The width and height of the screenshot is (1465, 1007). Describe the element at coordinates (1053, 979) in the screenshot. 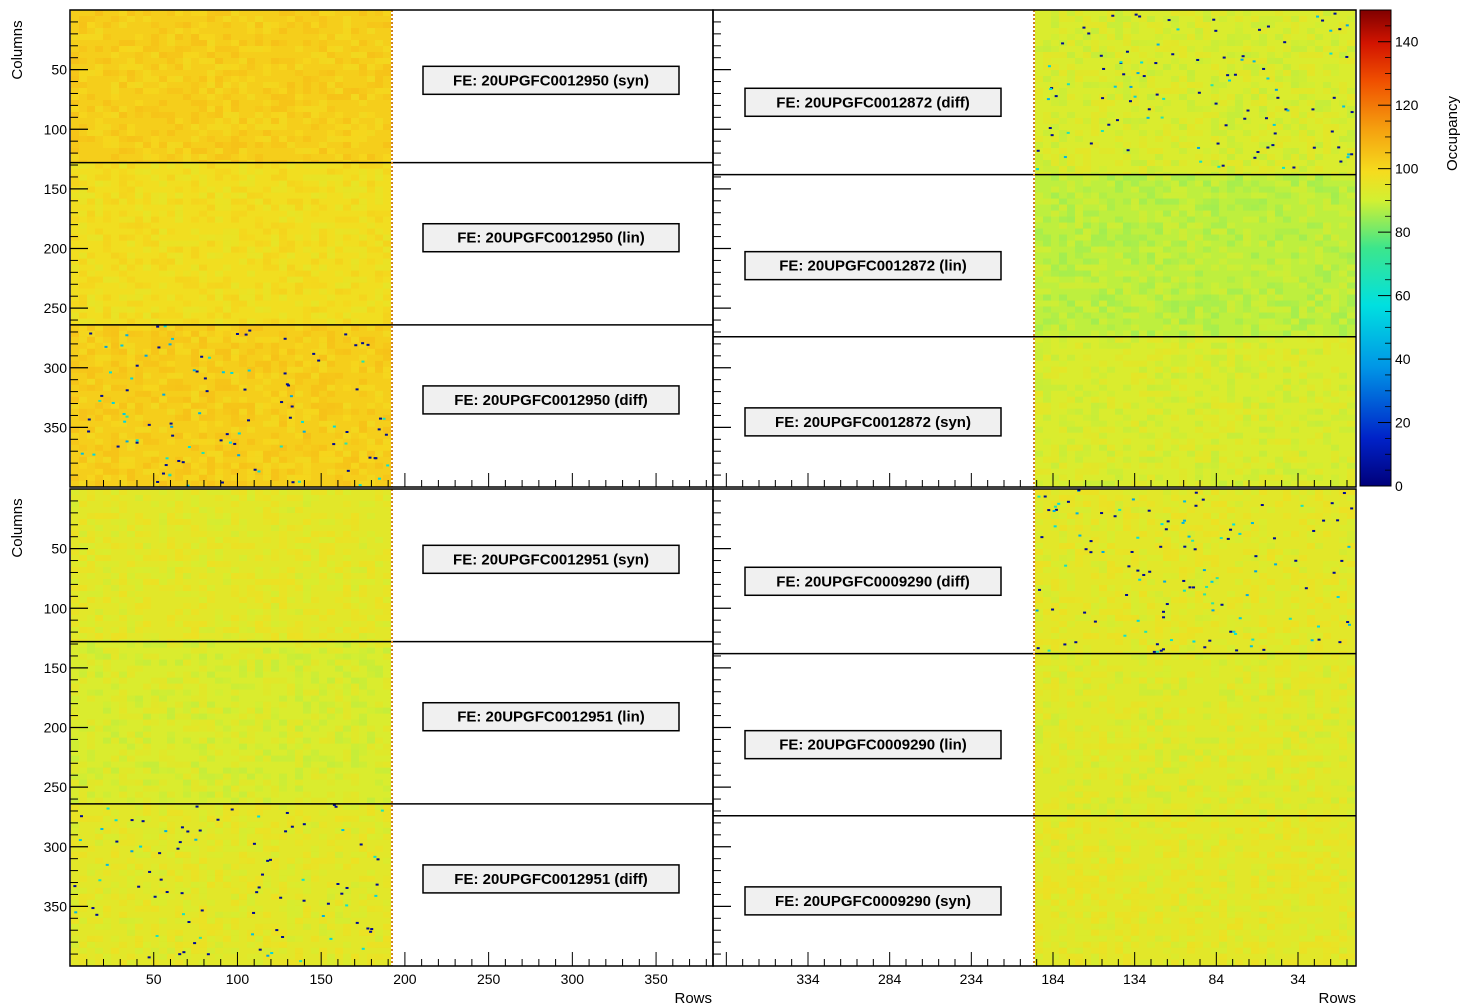

I see `x-tick-label-right: 184` at that location.